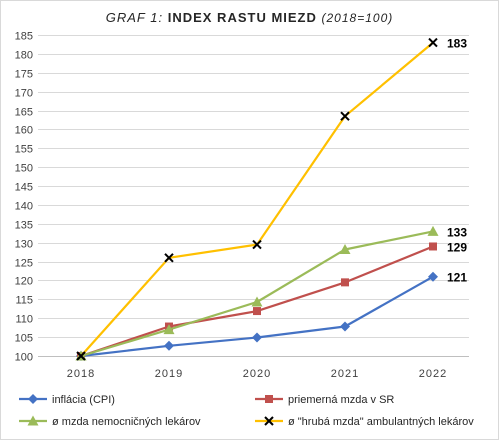  I want to click on legend-label: priemerná mzda v SR, so click(341, 400).